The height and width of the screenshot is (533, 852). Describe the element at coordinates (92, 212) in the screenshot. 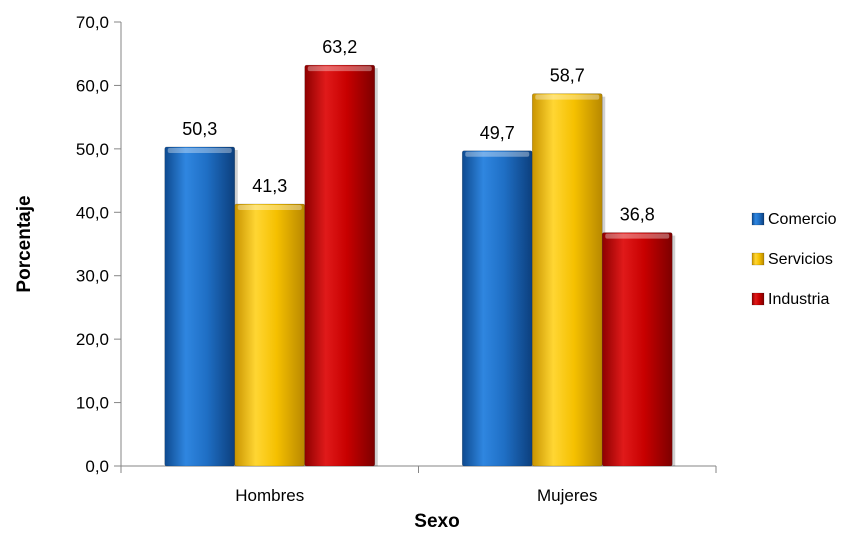

I see `y-tick-label: 40,0` at that location.